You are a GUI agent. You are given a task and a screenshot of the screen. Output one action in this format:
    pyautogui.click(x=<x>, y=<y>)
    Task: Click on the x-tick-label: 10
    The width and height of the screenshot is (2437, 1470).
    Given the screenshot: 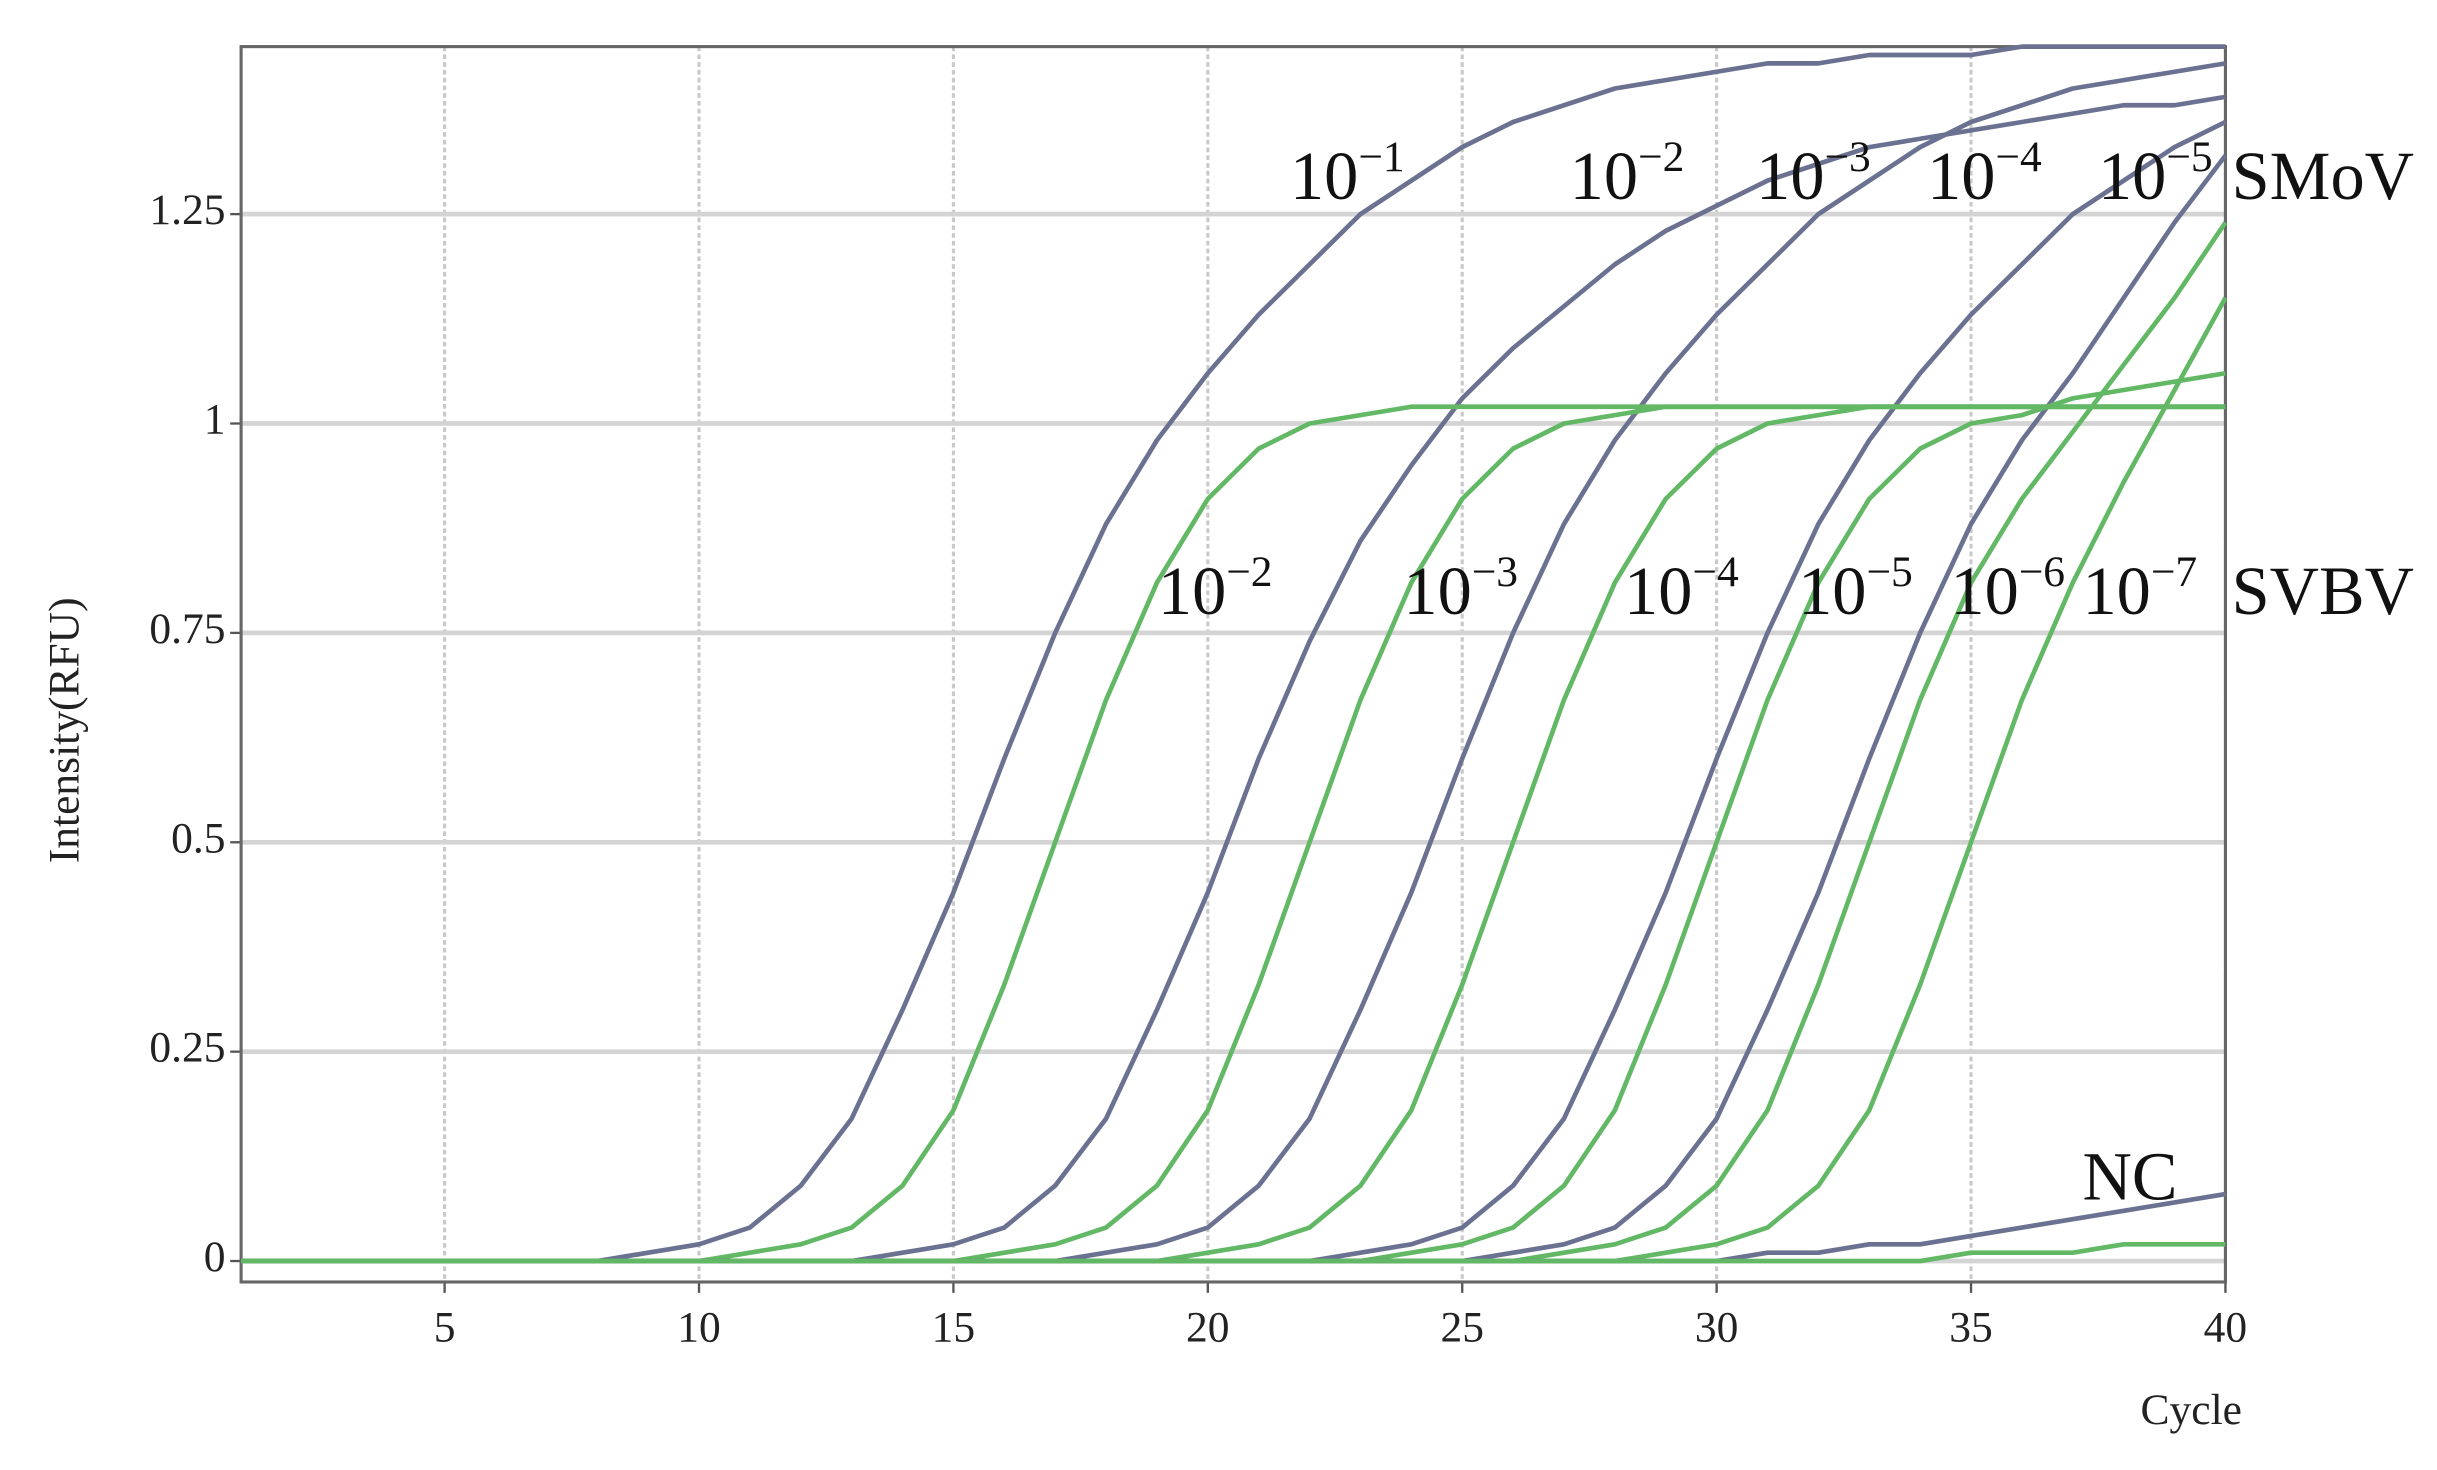 What is the action you would take?
    pyautogui.click(x=698, y=1328)
    